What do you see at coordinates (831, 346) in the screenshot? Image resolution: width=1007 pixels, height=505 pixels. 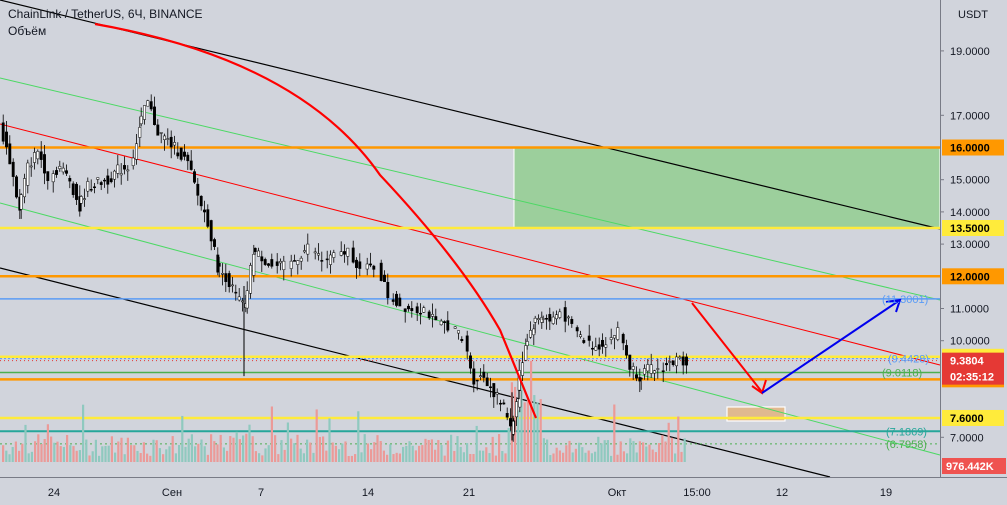 I see `forecast-arrow-up` at bounding box center [831, 346].